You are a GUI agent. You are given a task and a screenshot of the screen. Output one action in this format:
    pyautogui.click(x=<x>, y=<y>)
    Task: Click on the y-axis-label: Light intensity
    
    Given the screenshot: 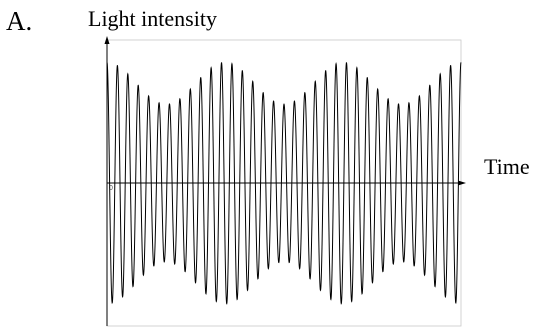 What is the action you would take?
    pyautogui.click(x=152, y=18)
    